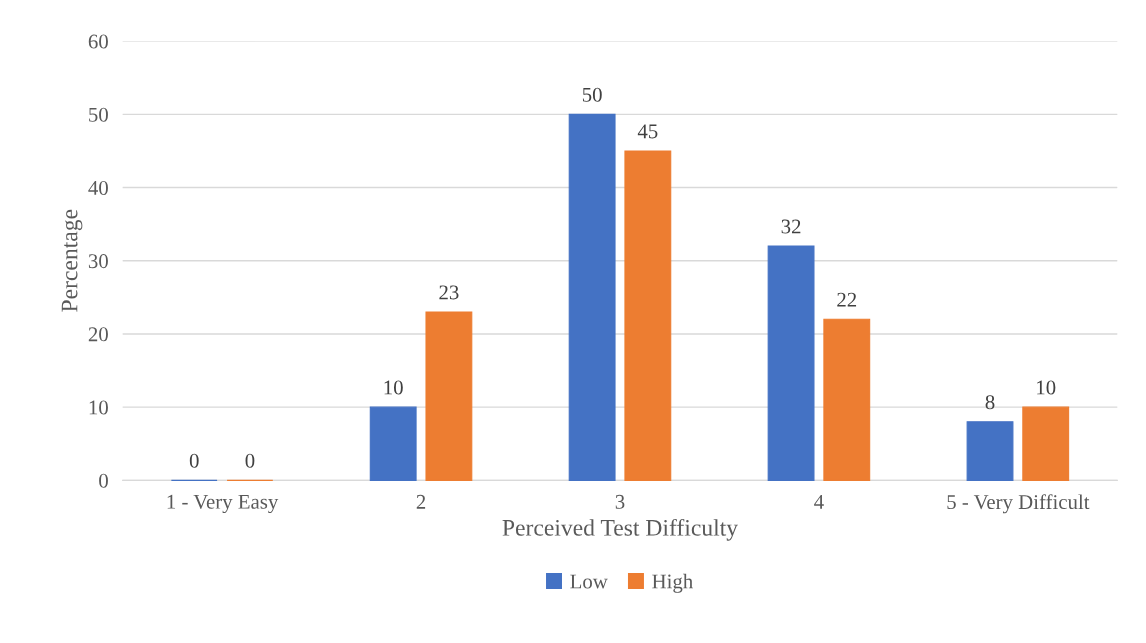 Image resolution: width=1146 pixels, height=643 pixels. Describe the element at coordinates (620, 501) in the screenshot. I see `x-tick-label: 3` at that location.